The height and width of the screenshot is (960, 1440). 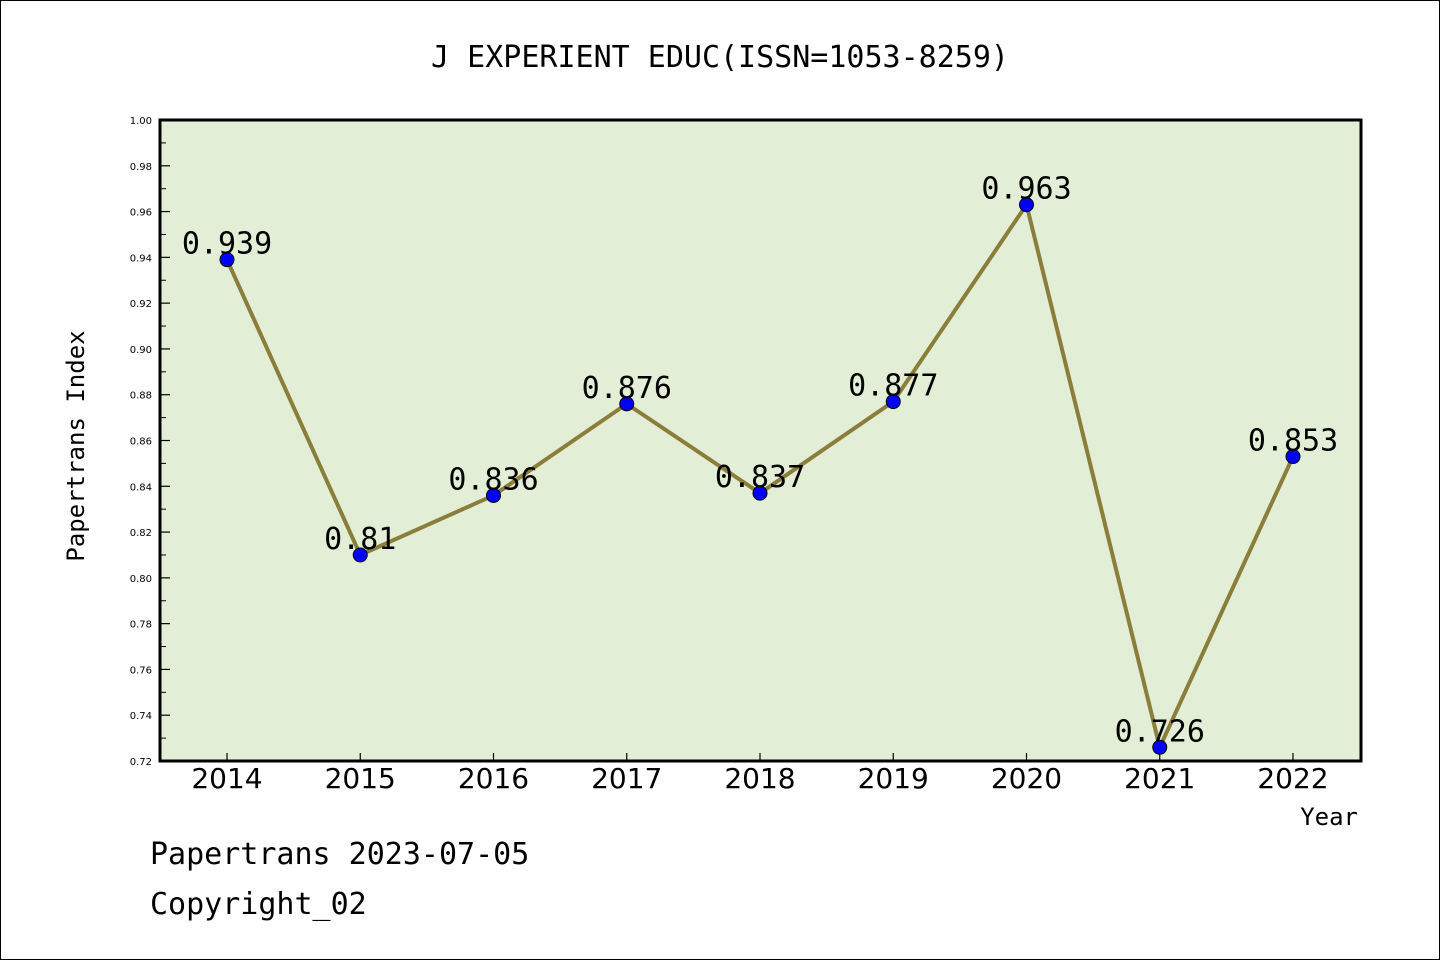 What do you see at coordinates (141, 716) in the screenshot?
I see `y-tick-label: 0.74` at bounding box center [141, 716].